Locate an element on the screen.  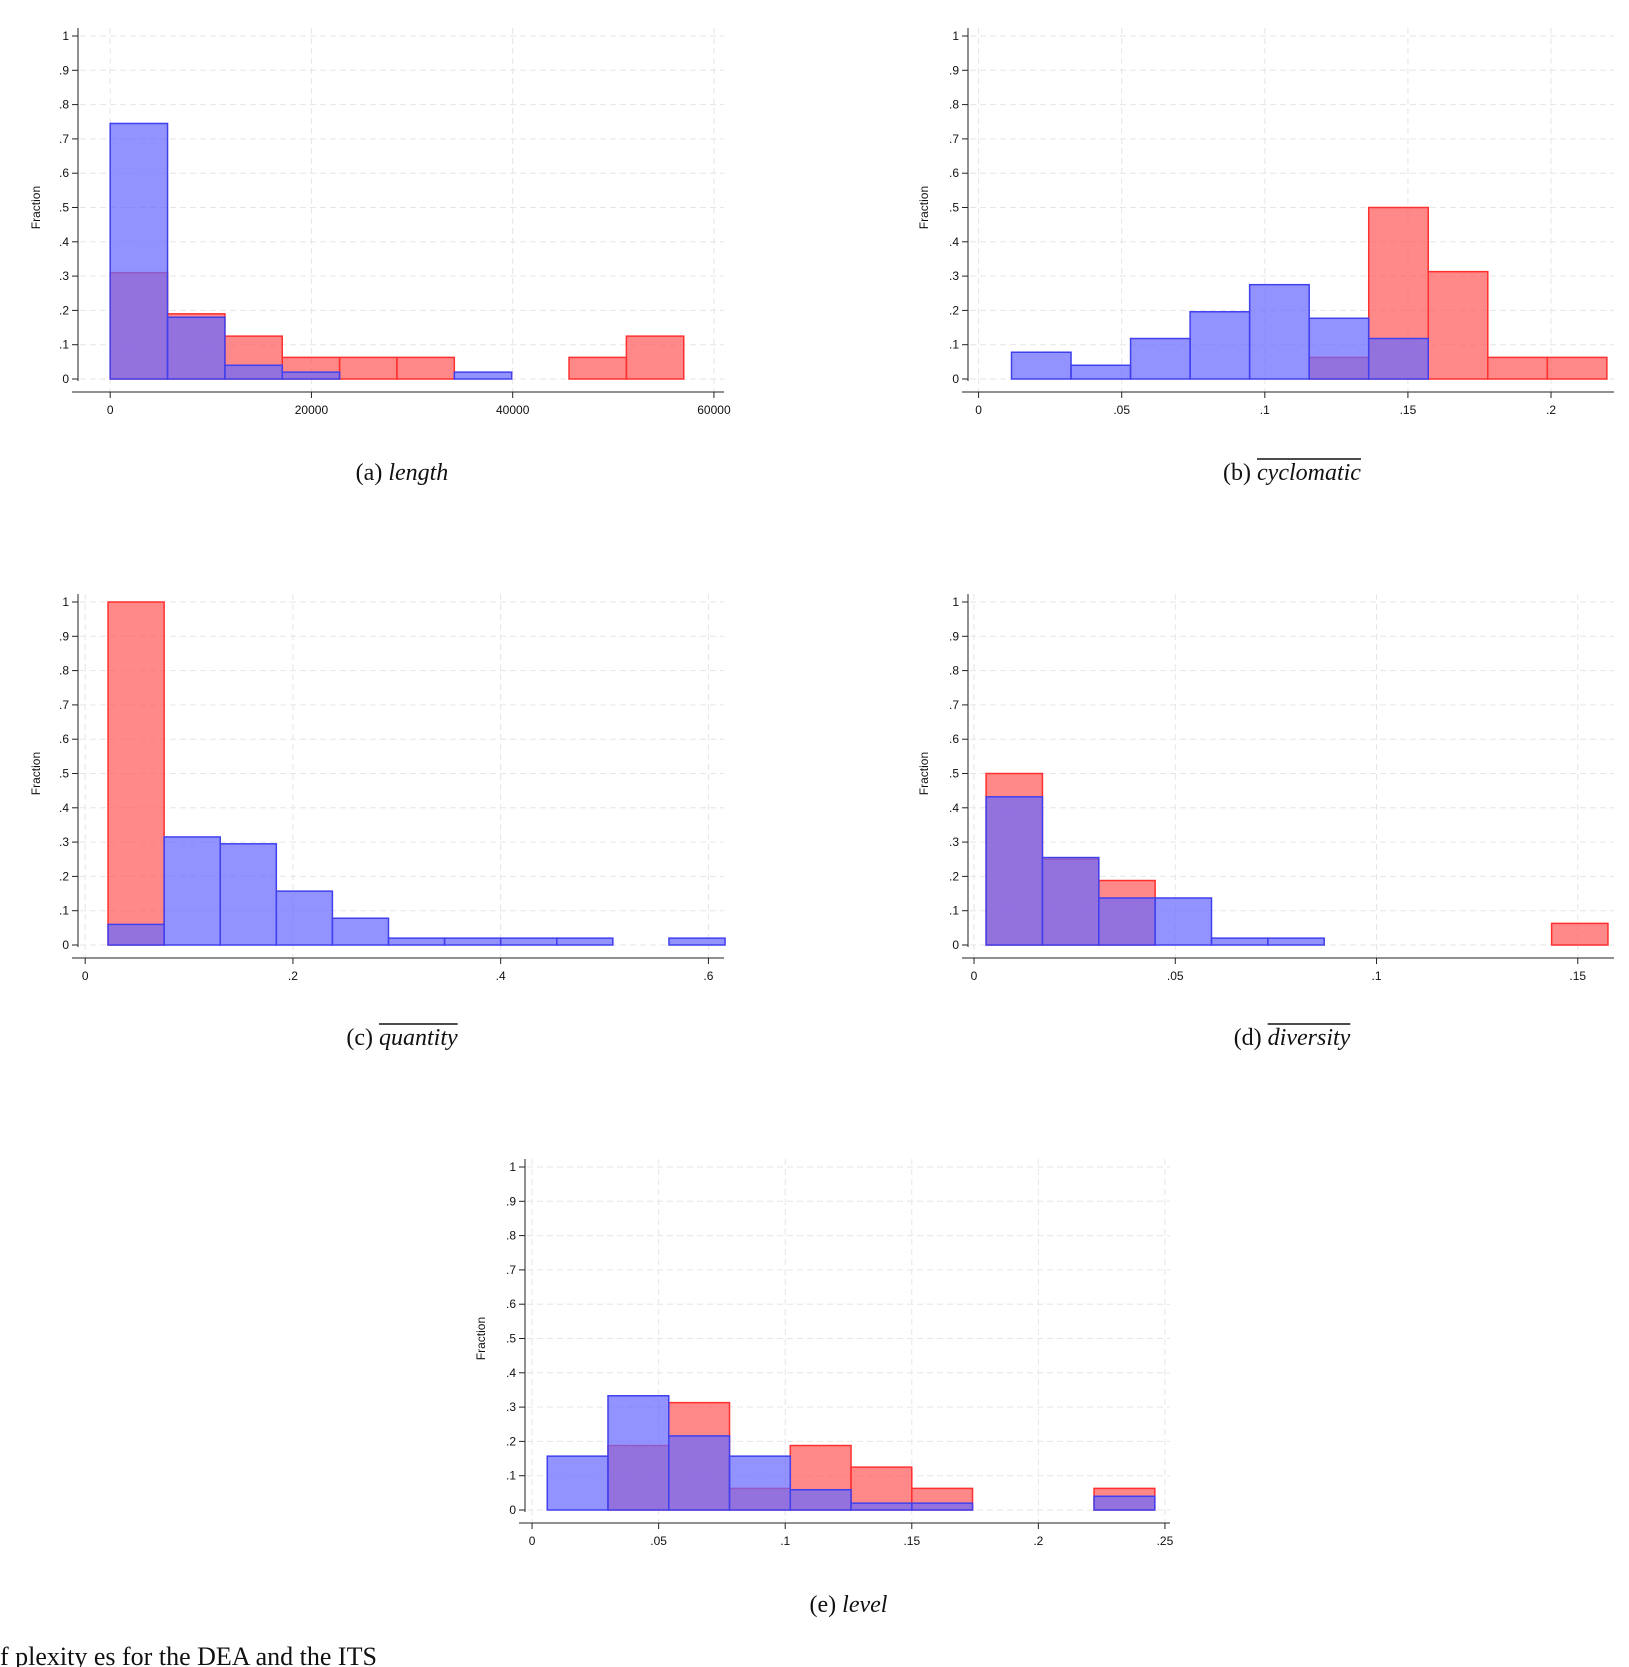
x-tick-label: .15 is located at coordinates (1577, 976).